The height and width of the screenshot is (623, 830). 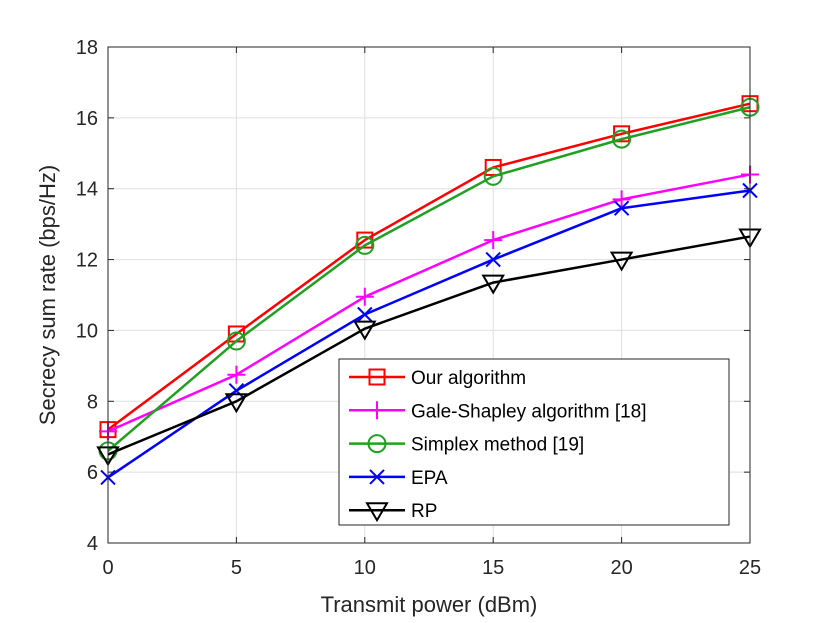 I want to click on legend-entry: RP, so click(x=393, y=511).